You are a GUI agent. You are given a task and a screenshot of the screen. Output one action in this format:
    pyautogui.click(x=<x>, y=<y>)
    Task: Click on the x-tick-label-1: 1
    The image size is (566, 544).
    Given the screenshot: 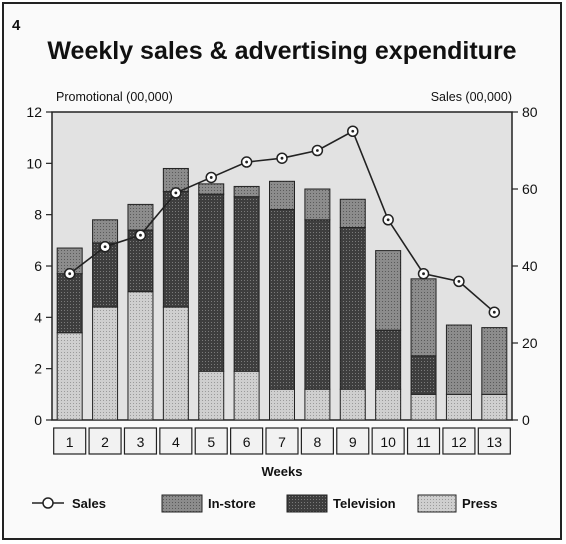 What is the action you would take?
    pyautogui.click(x=70, y=442)
    